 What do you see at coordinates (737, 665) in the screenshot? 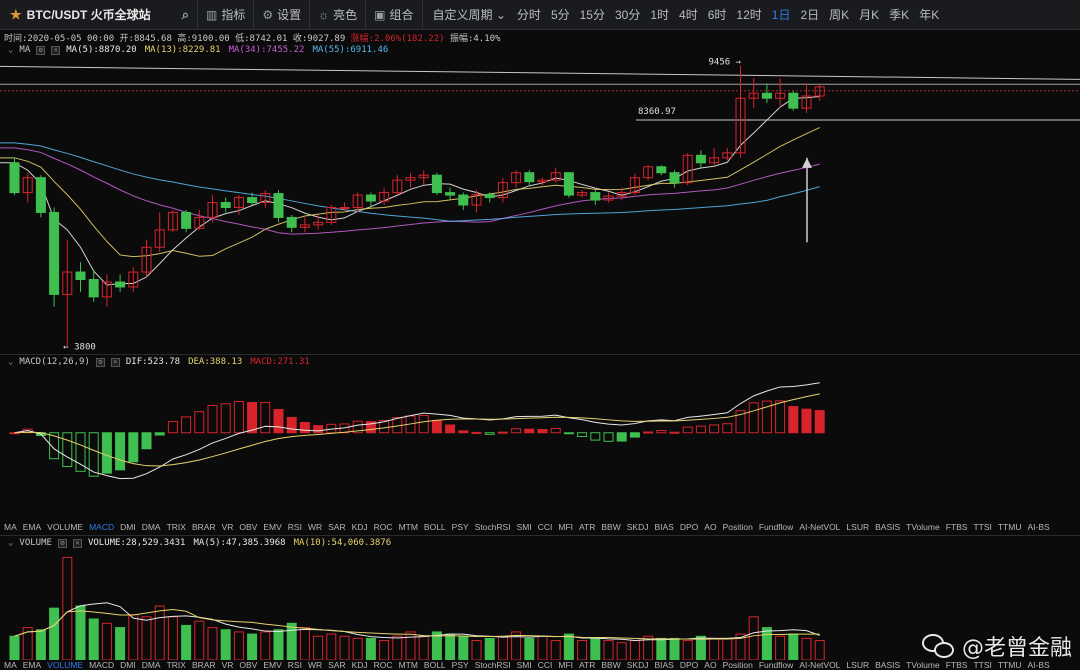
I see `indicator-tab: Position` at bounding box center [737, 665].